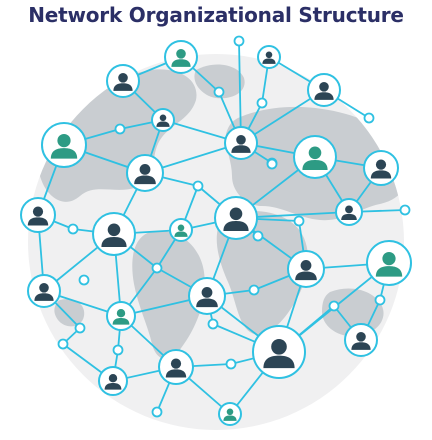 The height and width of the screenshot is (440, 432). What do you see at coordinates (216, 15) in the screenshot?
I see `diagram-title: Network Organizational Structure` at bounding box center [216, 15].